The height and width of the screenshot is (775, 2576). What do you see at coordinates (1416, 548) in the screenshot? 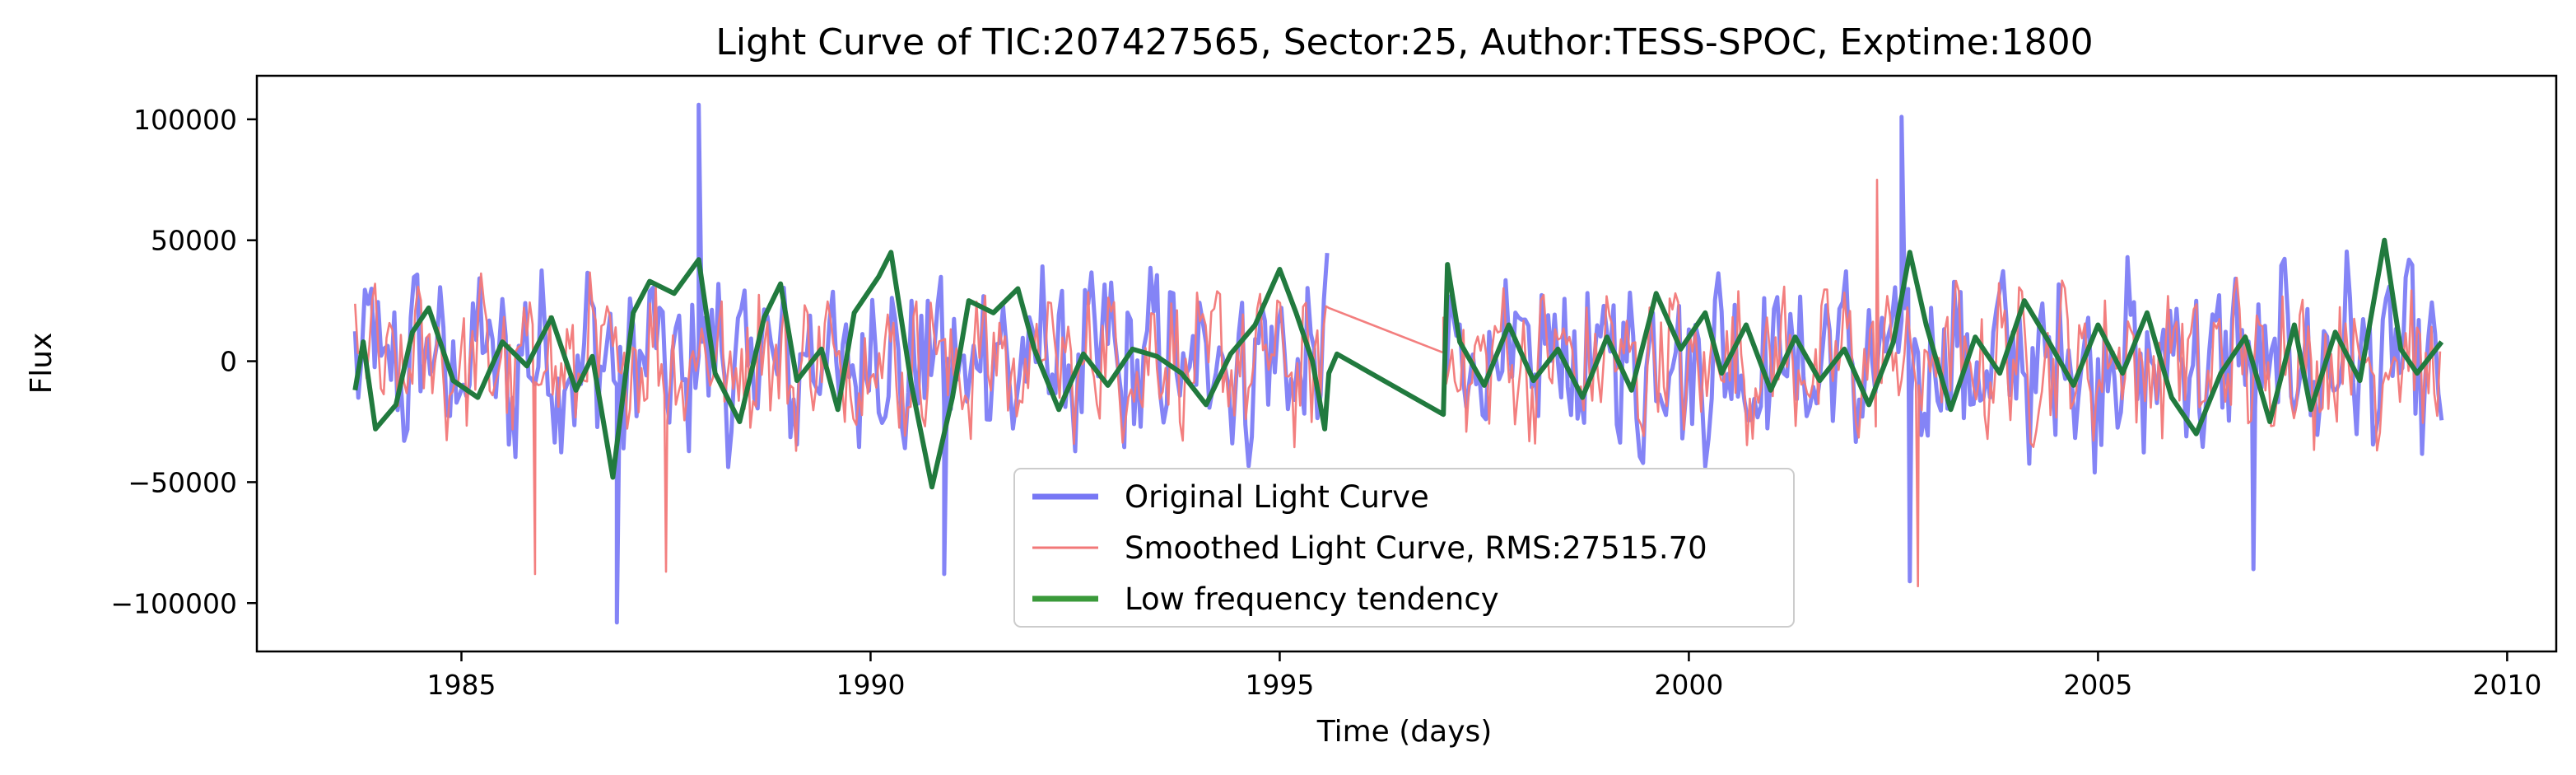
I see `legend-label-smoothed: Smoothed Light Curve, RMS:27515.70` at bounding box center [1416, 548].